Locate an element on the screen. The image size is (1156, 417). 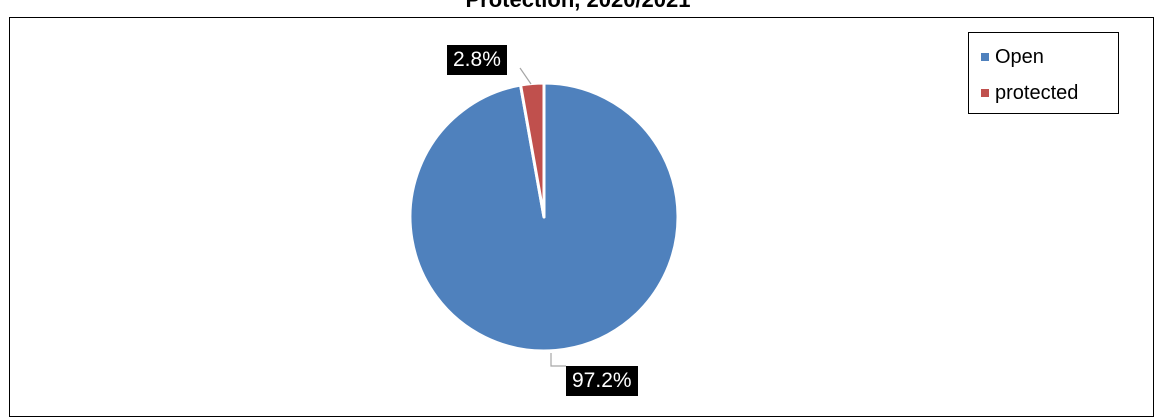
leader-line-open is located at coordinates (558, 360).